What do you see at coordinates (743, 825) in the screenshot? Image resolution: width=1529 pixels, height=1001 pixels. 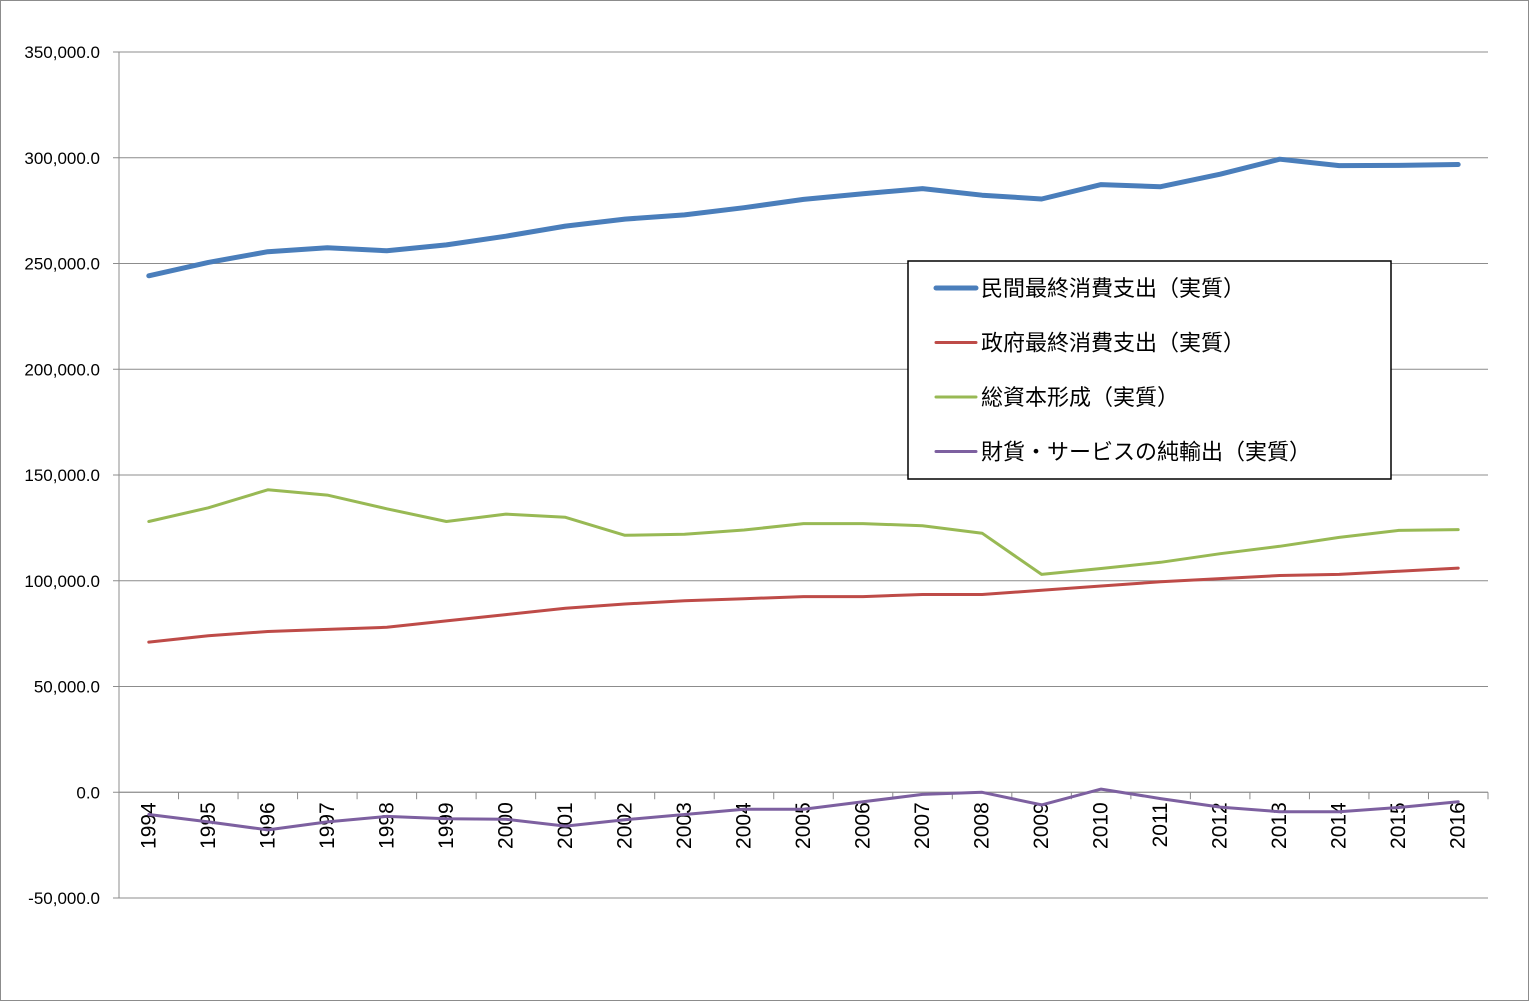 I see `x-tick-label: 2004` at bounding box center [743, 825].